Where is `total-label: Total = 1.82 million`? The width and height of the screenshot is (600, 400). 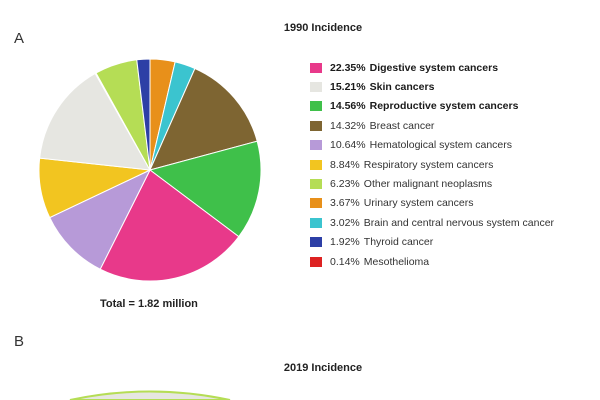
total-label: Total = 1.82 million is located at coordinates (149, 304).